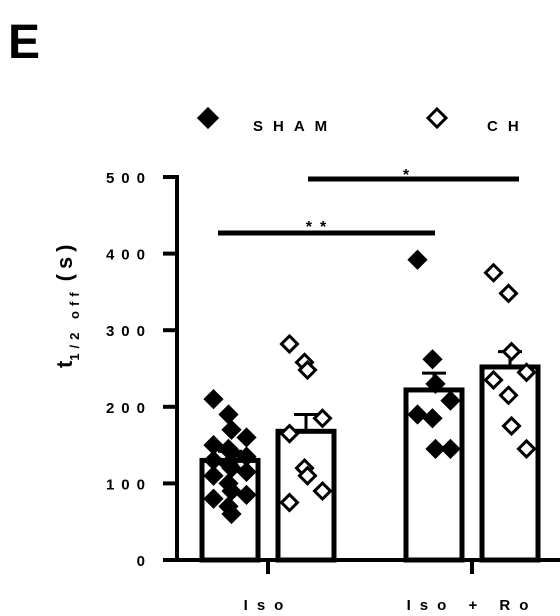 The height and width of the screenshot is (616, 560). Describe the element at coordinates (129, 408) in the screenshot. I see `y-tick-label: 200` at that location.